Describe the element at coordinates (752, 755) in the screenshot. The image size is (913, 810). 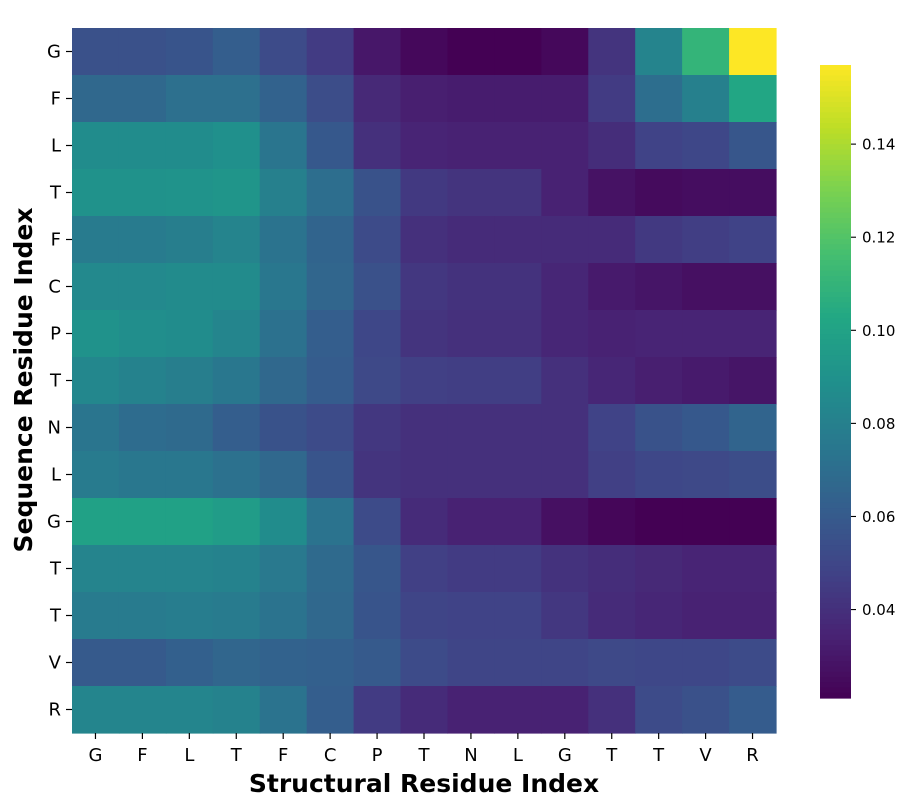
I see `x-tick-label: R` at that location.